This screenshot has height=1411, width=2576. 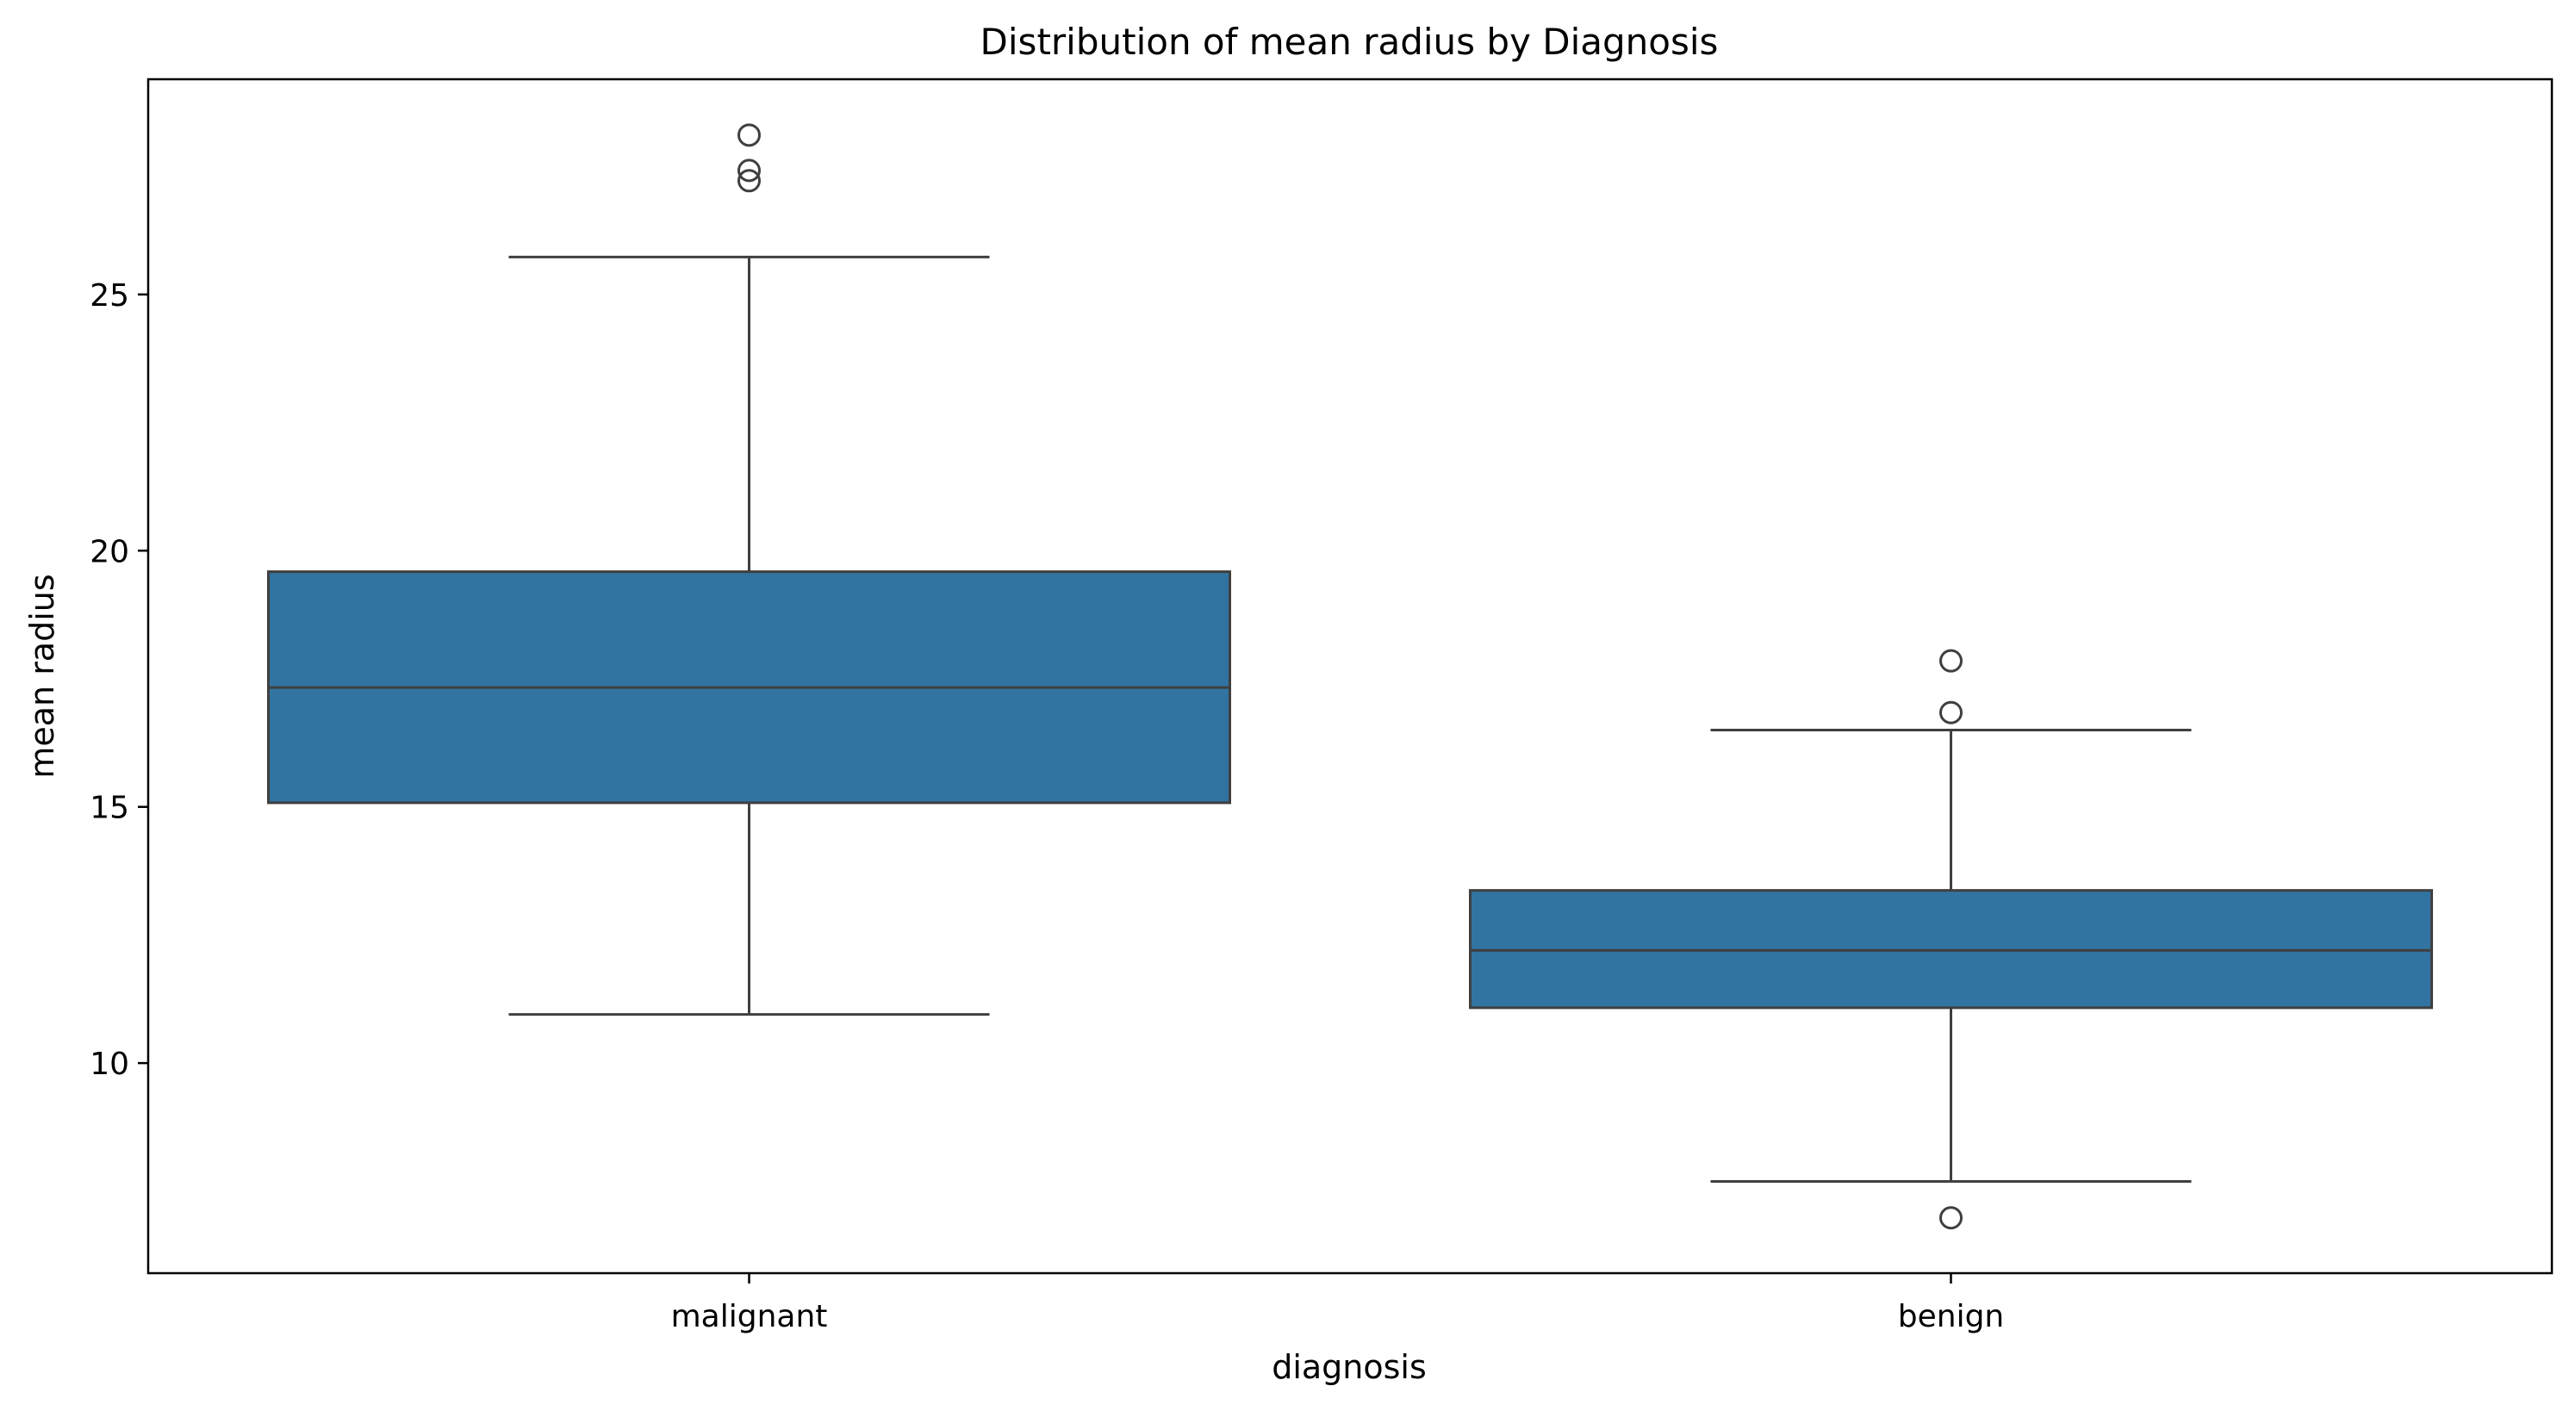 What do you see at coordinates (110, 1064) in the screenshot?
I see `y-tick-label: 10` at bounding box center [110, 1064].